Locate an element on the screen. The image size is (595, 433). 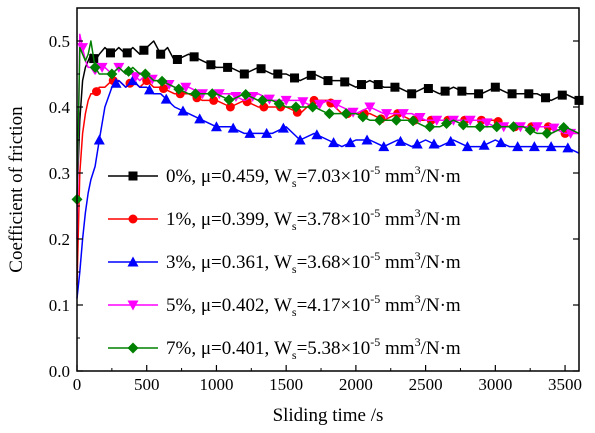
y-tick-label: 0.5 is located at coordinates (59, 41).